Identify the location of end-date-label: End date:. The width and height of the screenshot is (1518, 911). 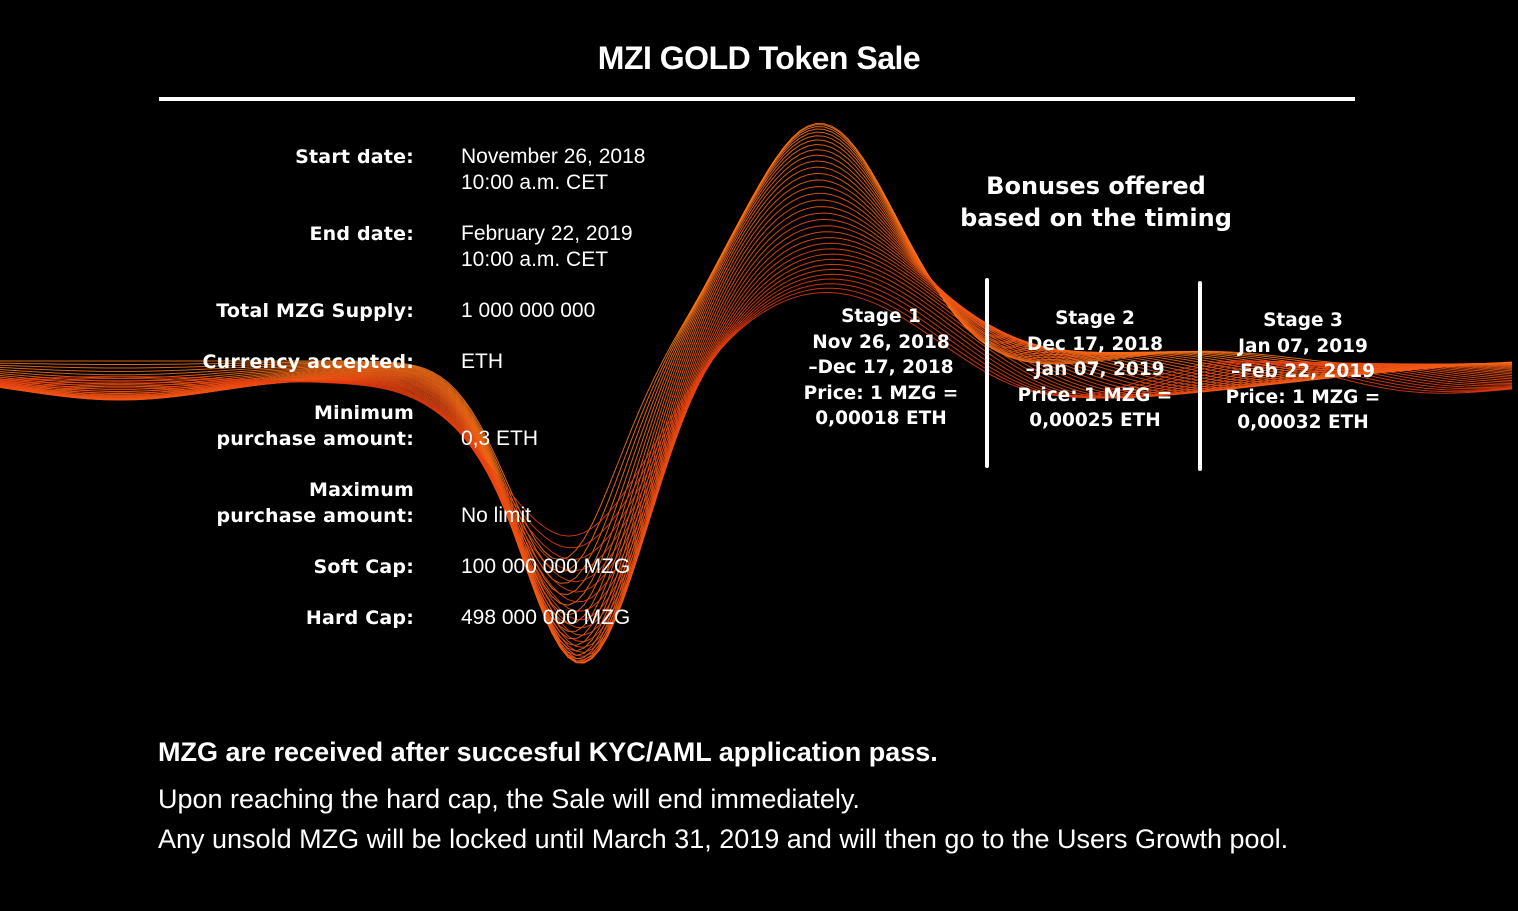
(361, 234).